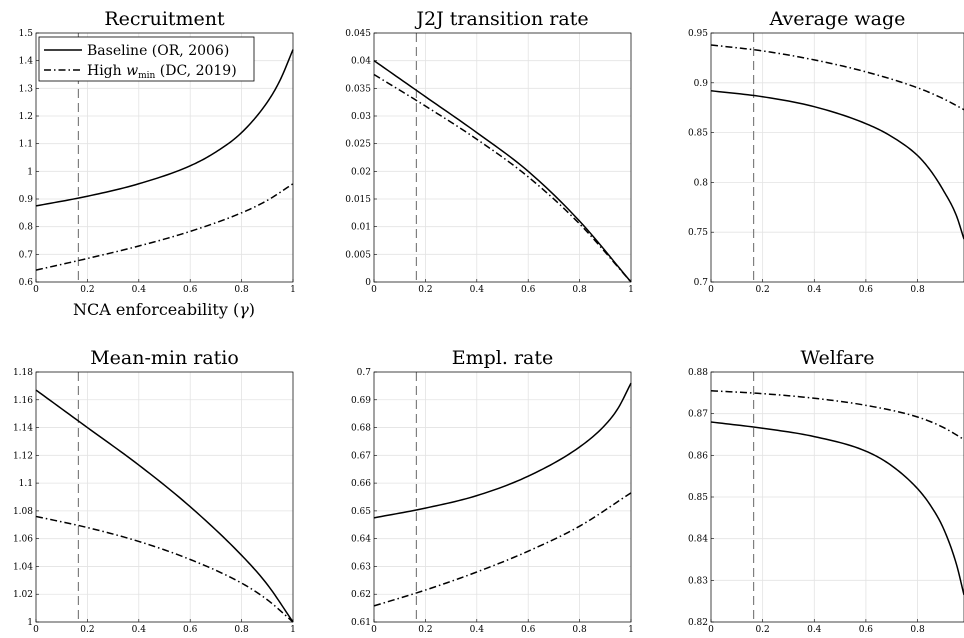  What do you see at coordinates (501, 19) in the screenshot?
I see `panel-title: J2J transition rate` at bounding box center [501, 19].